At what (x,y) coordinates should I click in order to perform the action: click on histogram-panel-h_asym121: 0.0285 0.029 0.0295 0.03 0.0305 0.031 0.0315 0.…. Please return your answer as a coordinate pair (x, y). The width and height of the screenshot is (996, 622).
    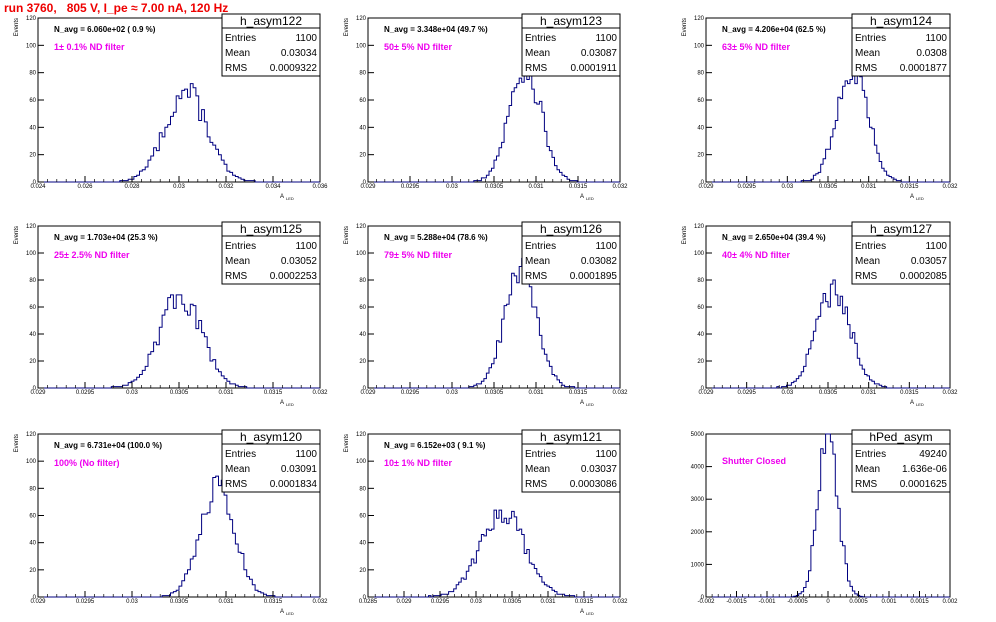
    Looking at the image, I should click on (486, 522).